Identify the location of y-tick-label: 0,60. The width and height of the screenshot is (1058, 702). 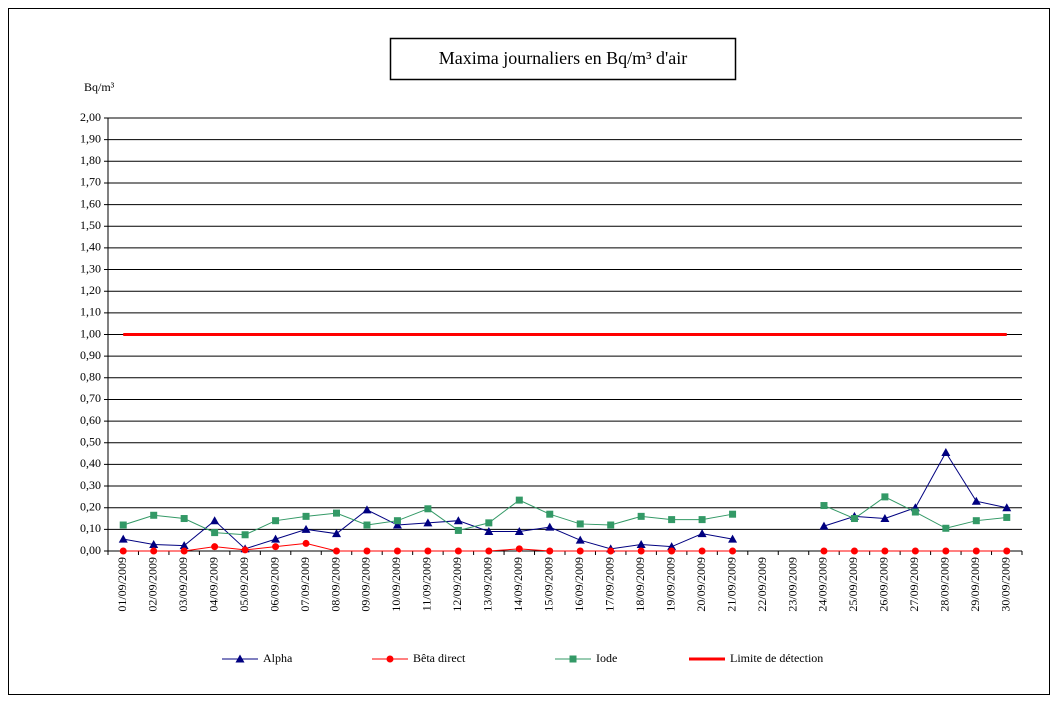
(90, 420).